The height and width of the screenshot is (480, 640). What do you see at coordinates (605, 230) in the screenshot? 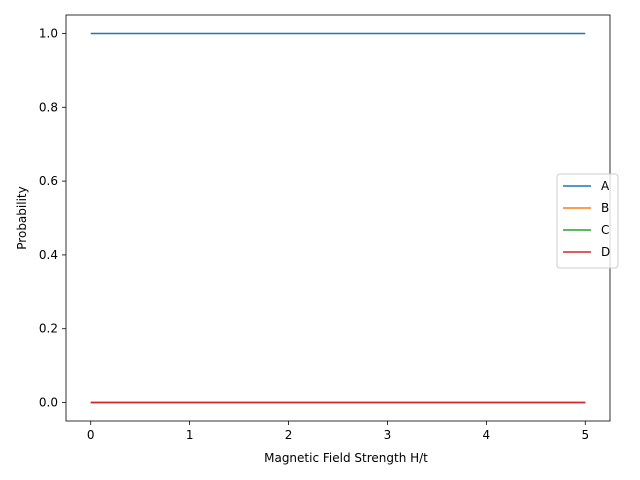
I see `legend-label-c: C` at bounding box center [605, 230].